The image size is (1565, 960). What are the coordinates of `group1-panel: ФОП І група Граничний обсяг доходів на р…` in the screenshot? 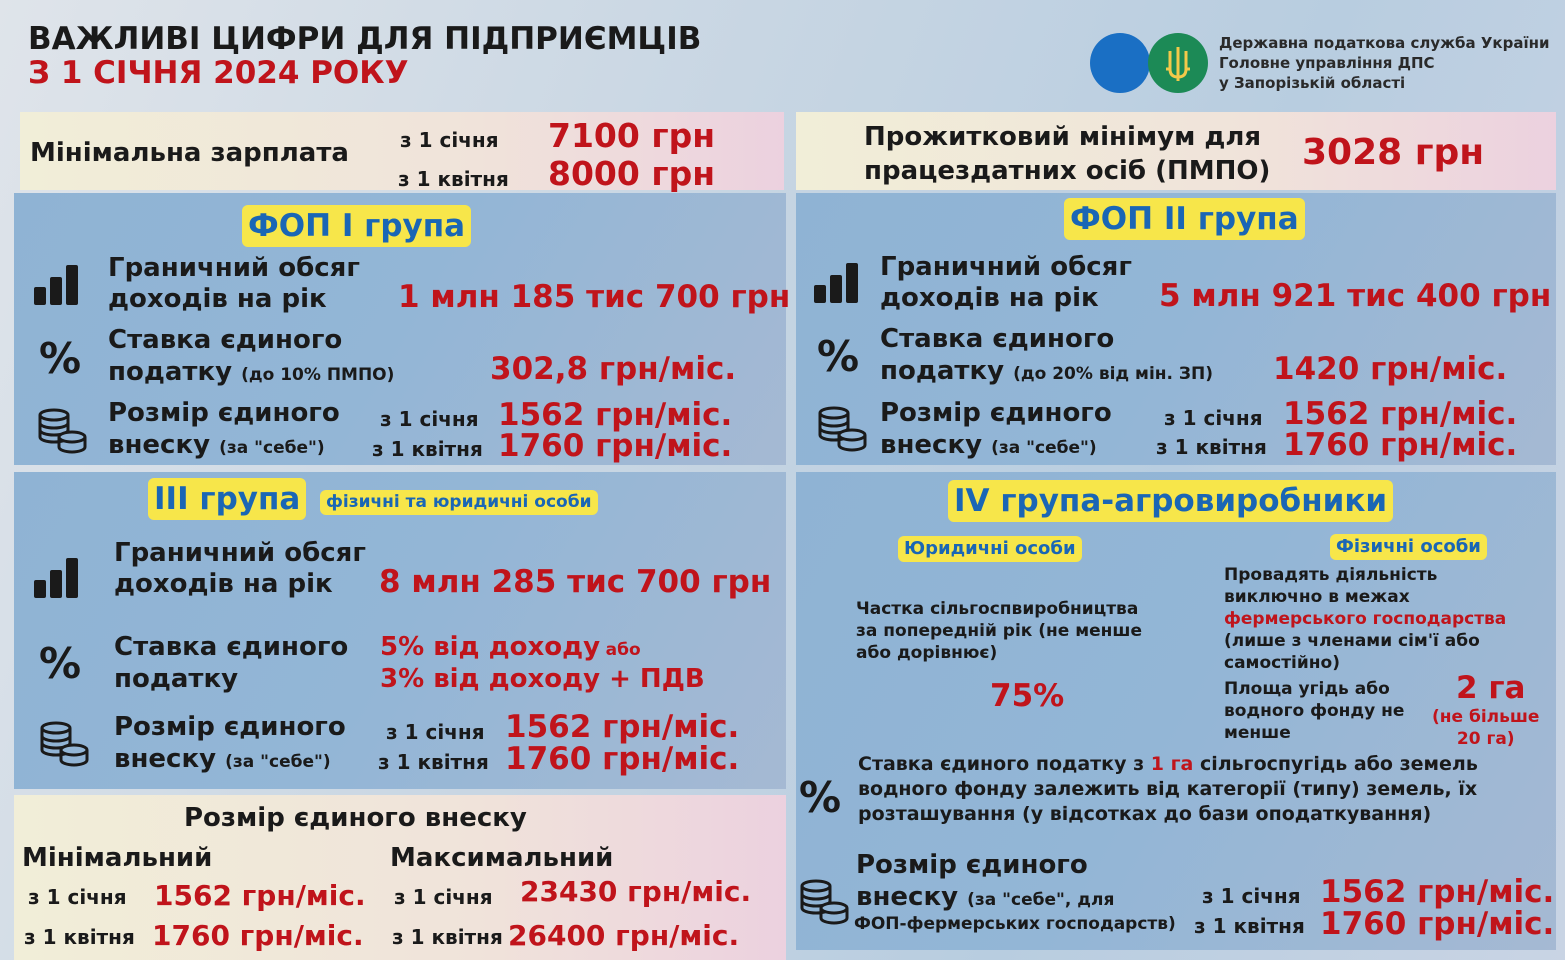 It's located at (402, 329).